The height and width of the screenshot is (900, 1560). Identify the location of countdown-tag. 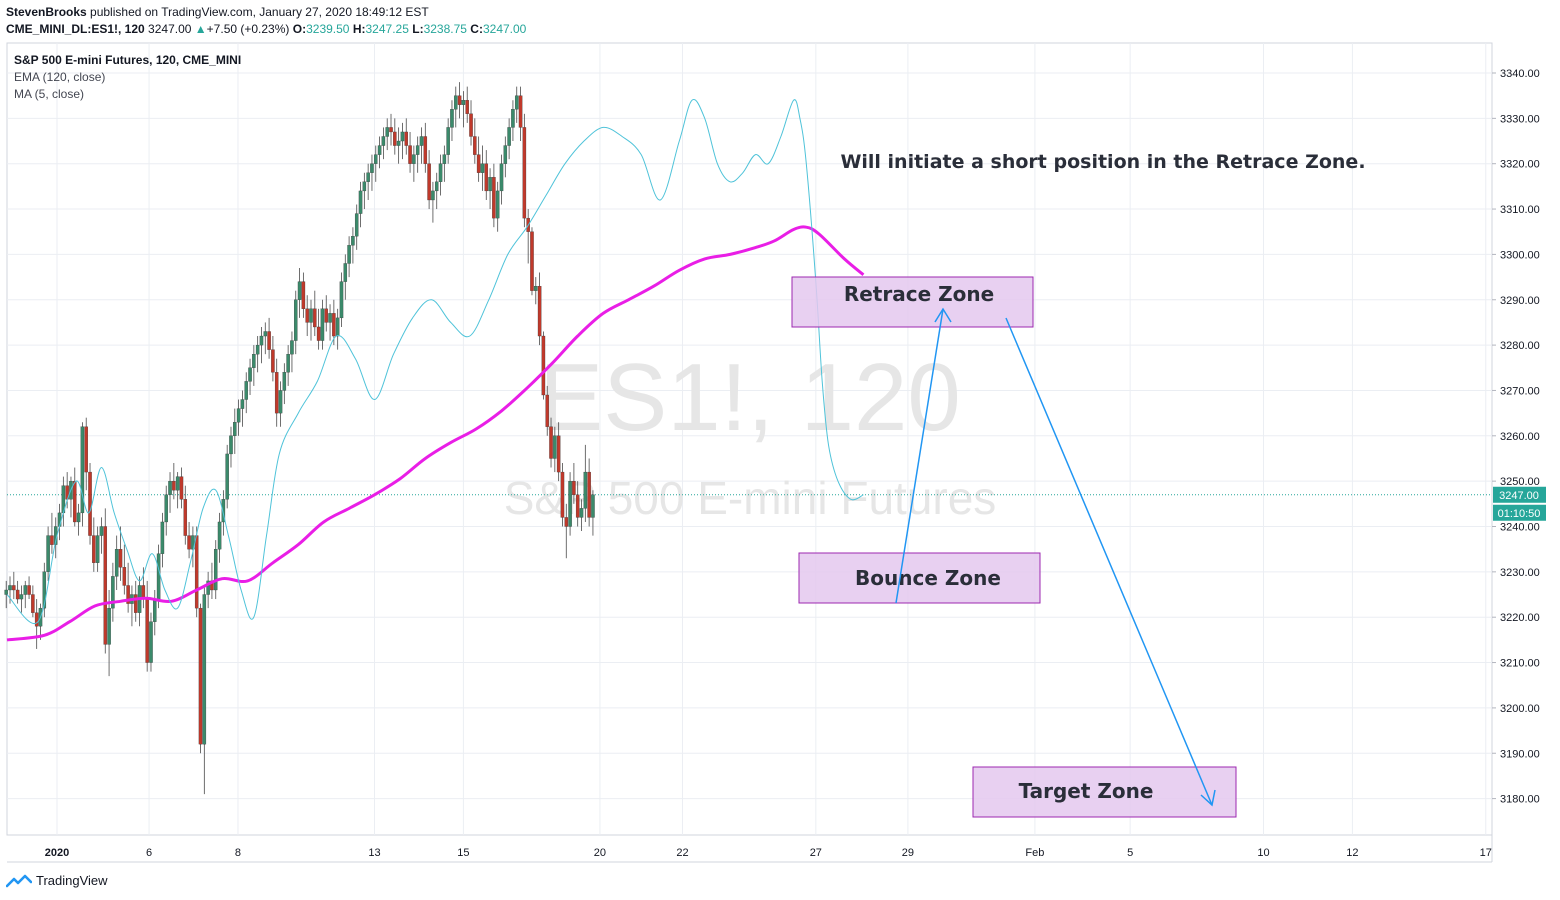
(1519, 512).